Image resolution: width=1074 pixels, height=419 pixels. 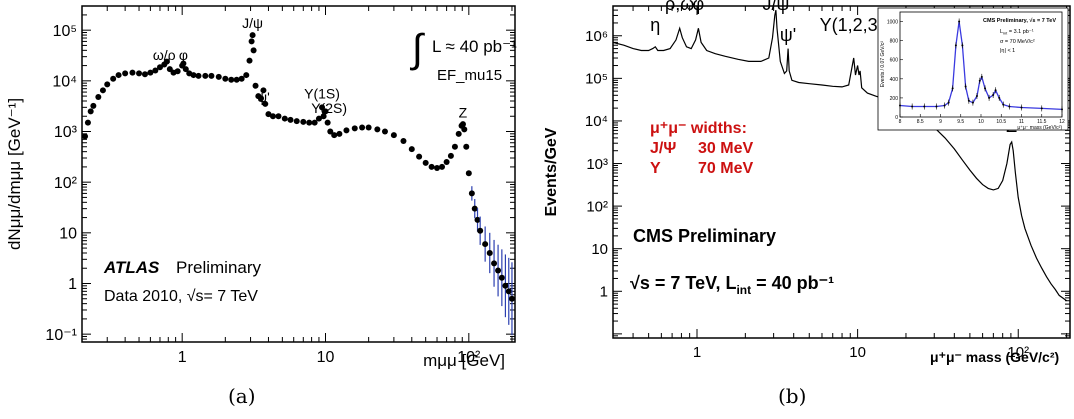 I want to click on resonance-label: η, so click(x=655, y=25).